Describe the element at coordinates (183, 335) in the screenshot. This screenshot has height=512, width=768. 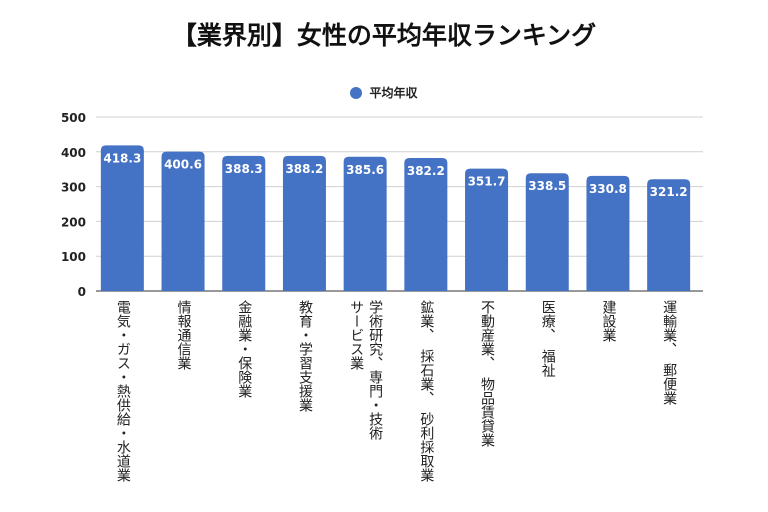
I see `x-tick-label: 情報通信業` at that location.